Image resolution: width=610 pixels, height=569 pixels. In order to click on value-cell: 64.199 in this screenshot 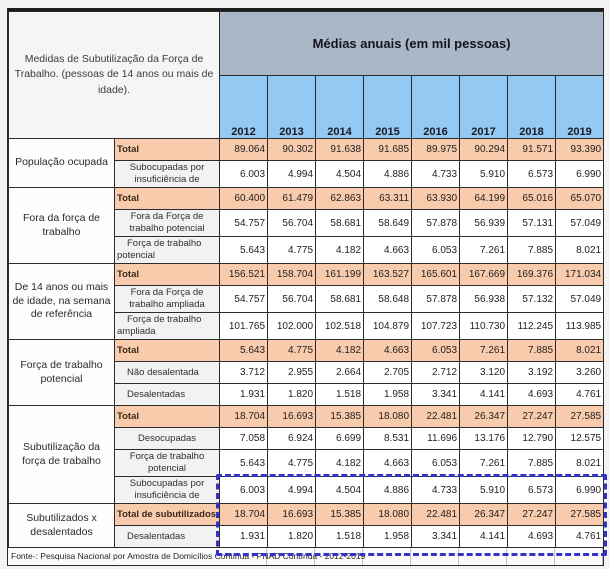, I will do `click(484, 198)`.